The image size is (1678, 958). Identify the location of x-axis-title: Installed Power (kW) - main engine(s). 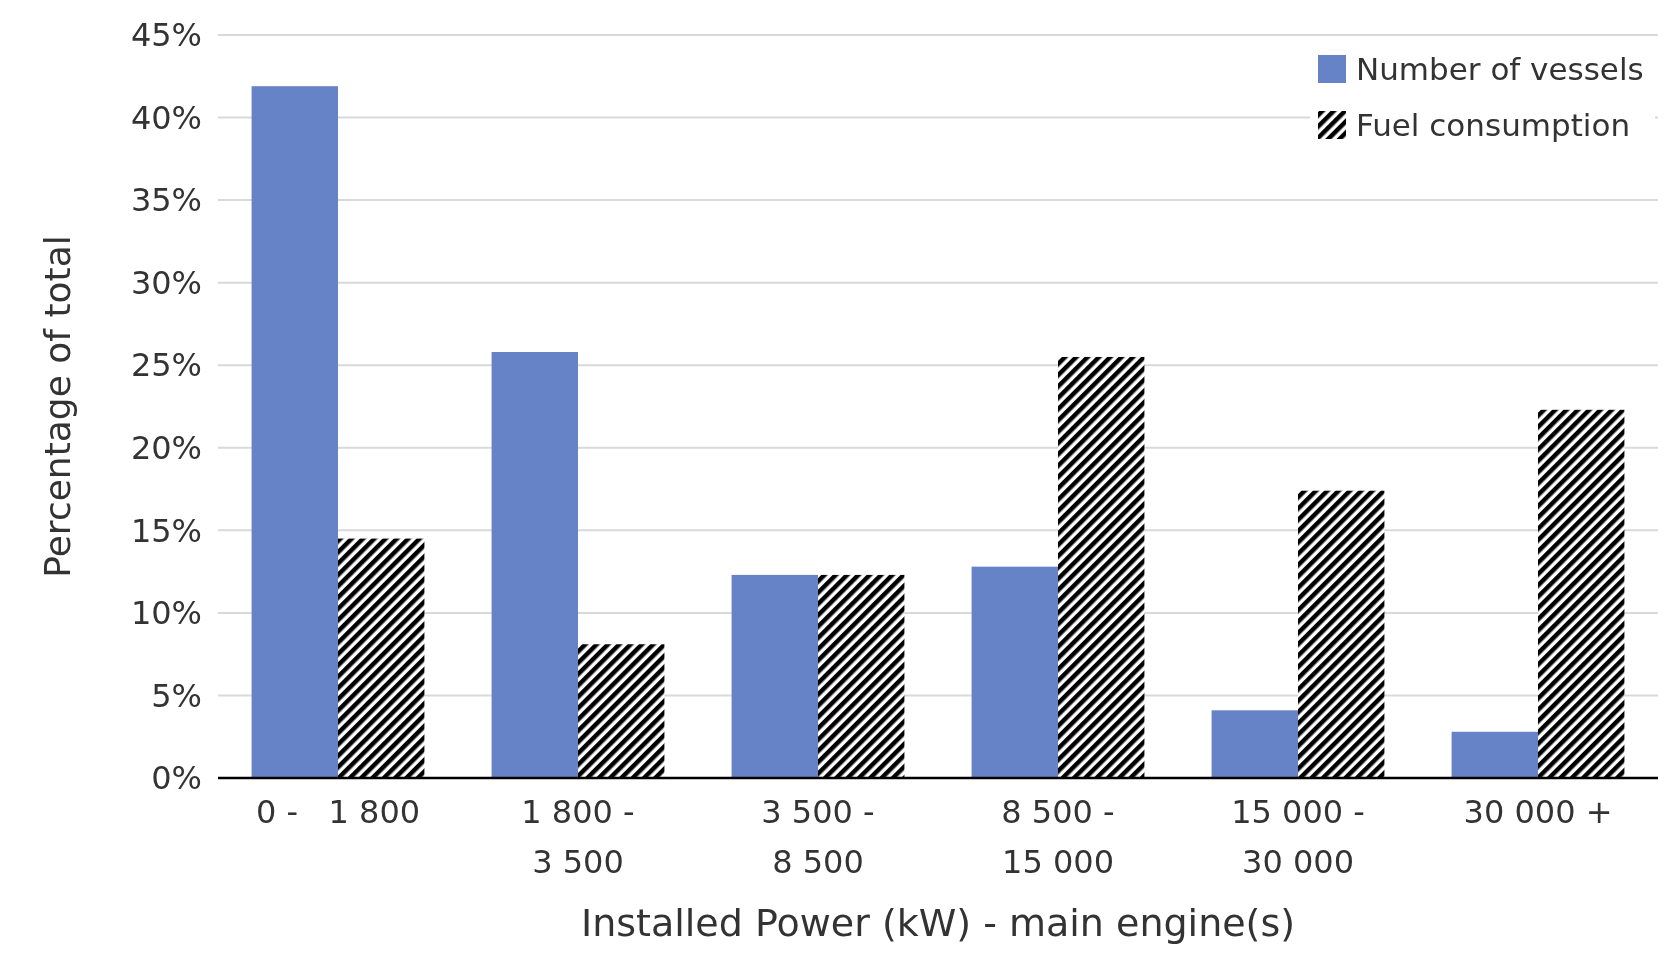
(938, 923).